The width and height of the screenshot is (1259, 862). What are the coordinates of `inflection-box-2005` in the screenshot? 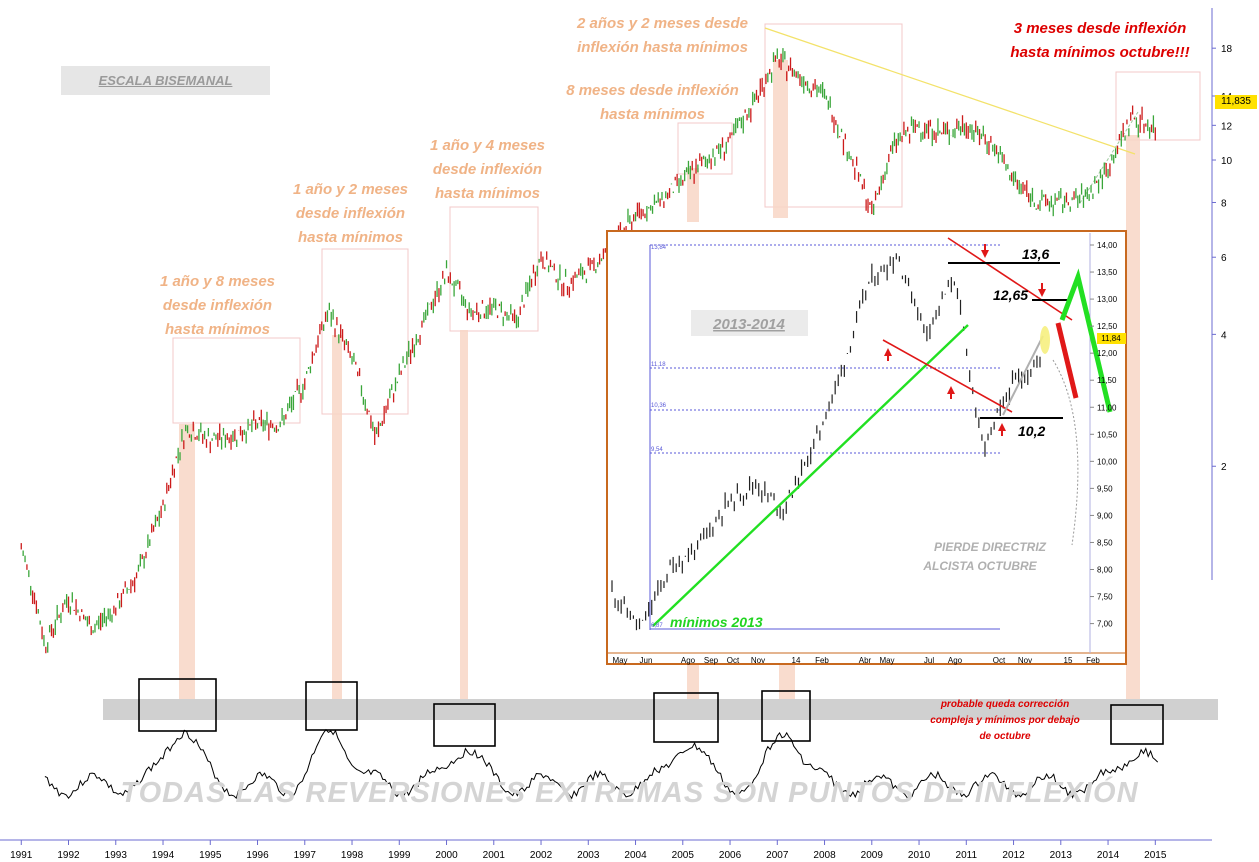 It's located at (705, 148).